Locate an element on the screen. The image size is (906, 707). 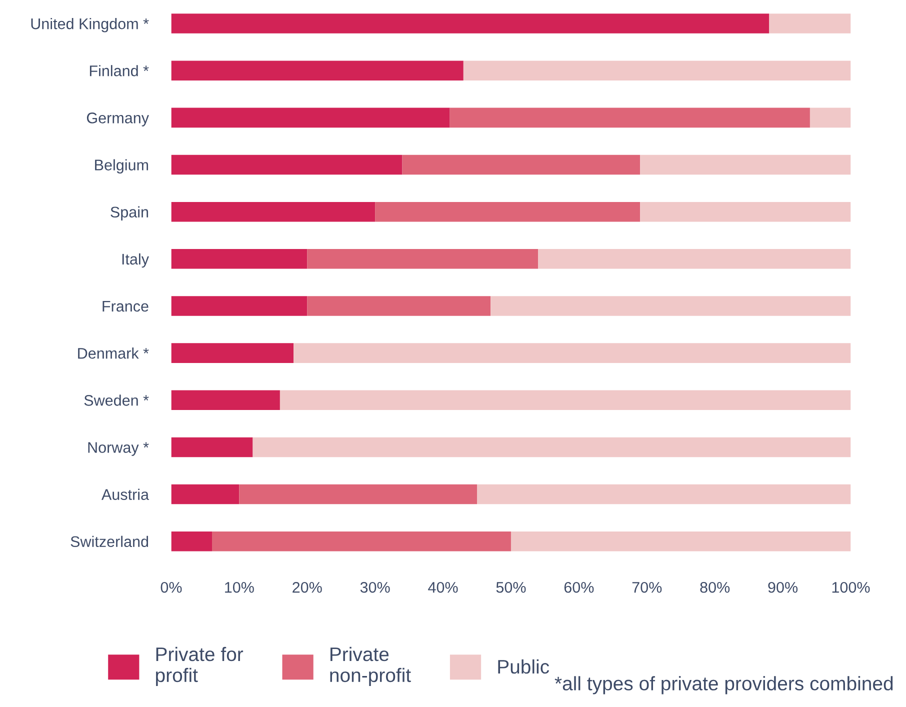
y-tick-label: Finland * is located at coordinates (119, 70).